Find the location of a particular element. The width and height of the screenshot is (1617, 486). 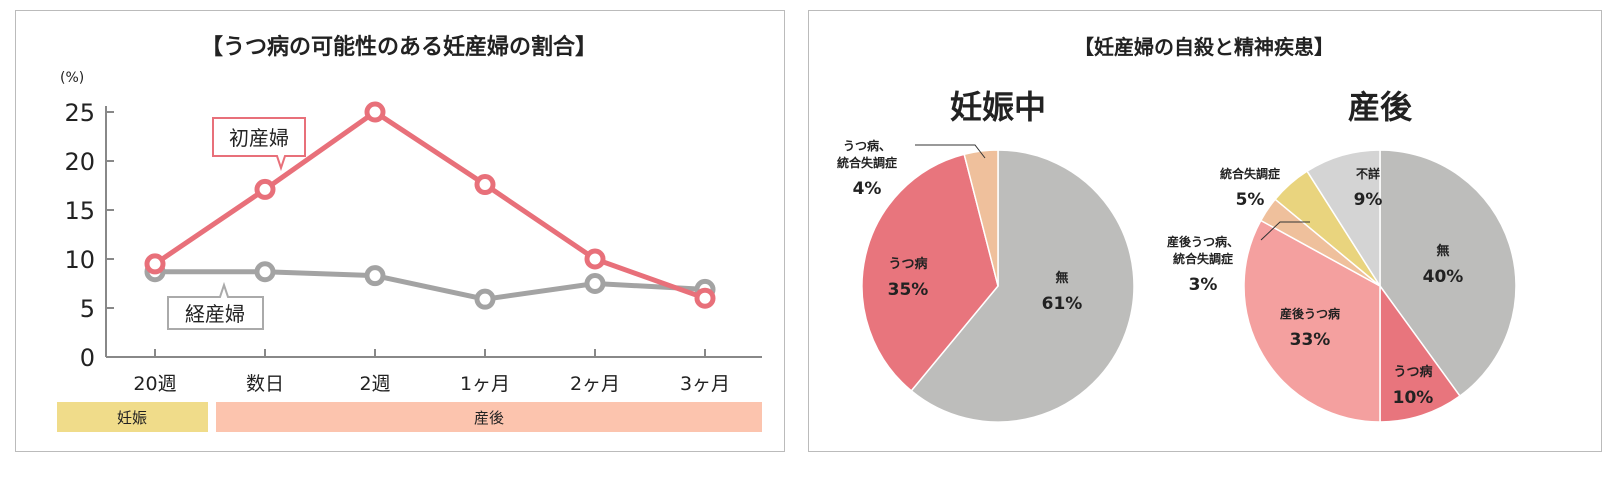

period-band-pregnancy is located at coordinates (132, 417).